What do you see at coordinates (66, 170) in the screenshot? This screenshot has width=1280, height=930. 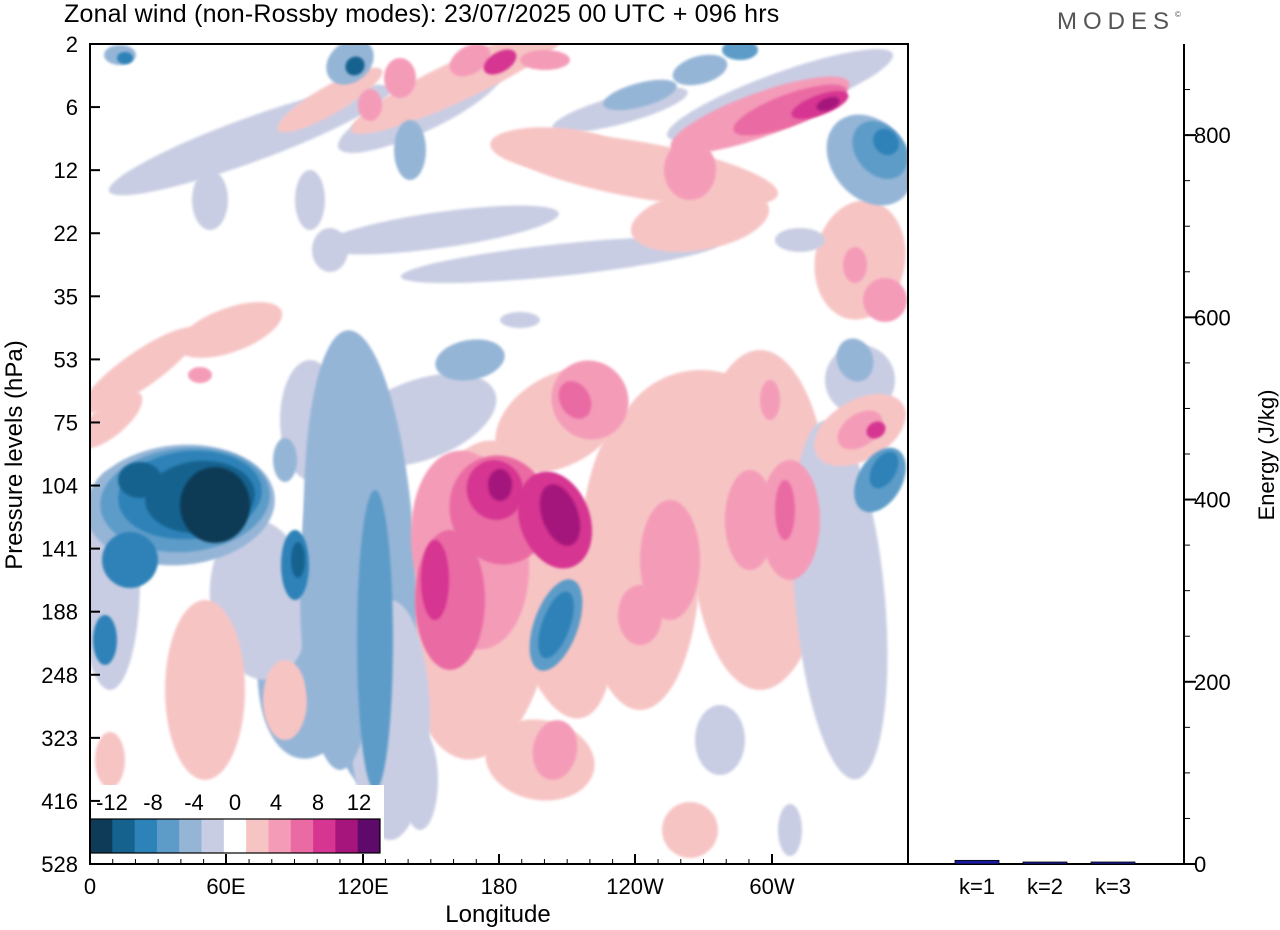 I see `y-tick-label: 12` at bounding box center [66, 170].